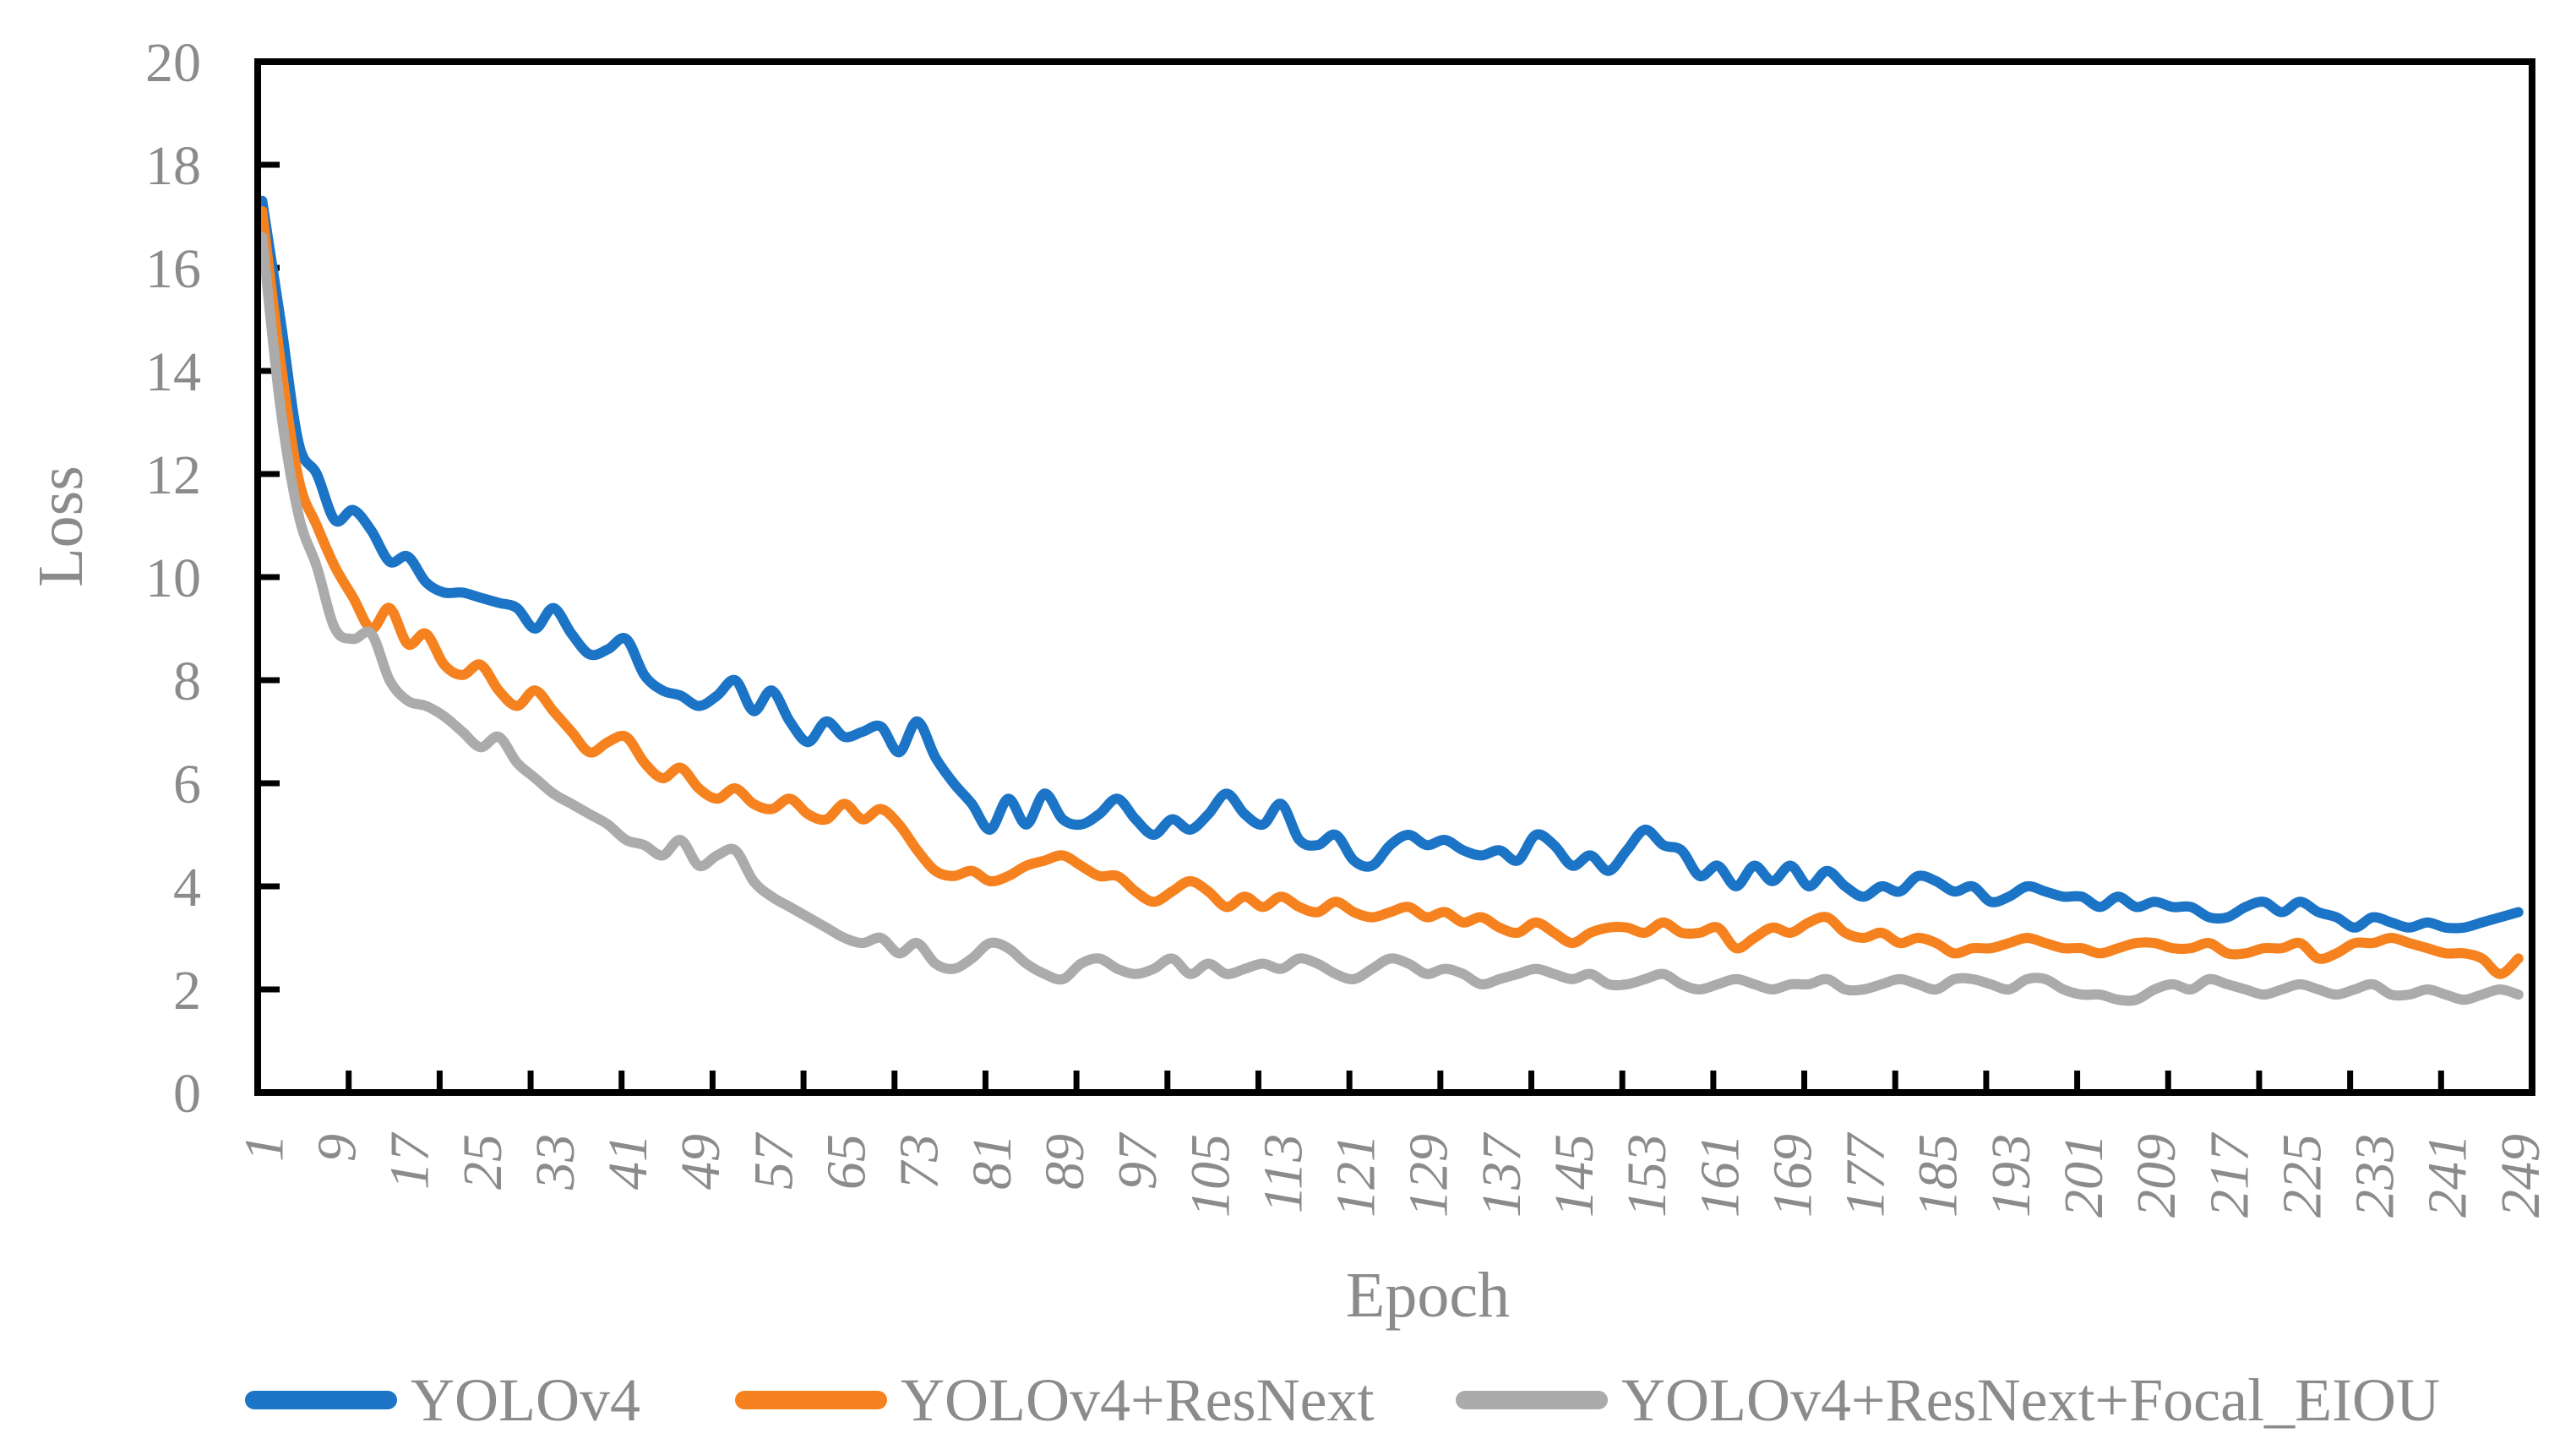 This screenshot has width=2576, height=1455. I want to click on x-tick-label: 225, so click(2302, 1176).